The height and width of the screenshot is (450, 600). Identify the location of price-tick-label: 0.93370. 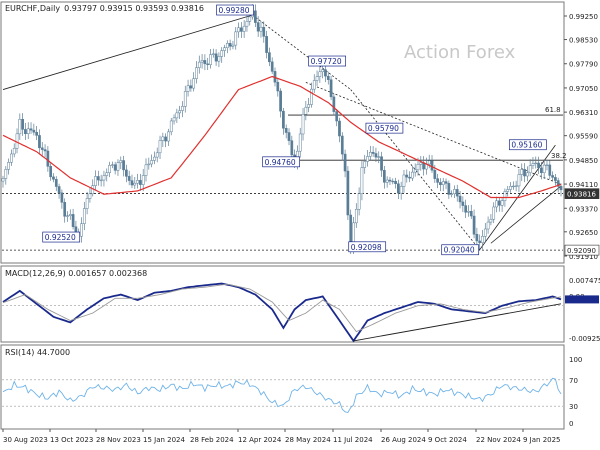
(583, 209).